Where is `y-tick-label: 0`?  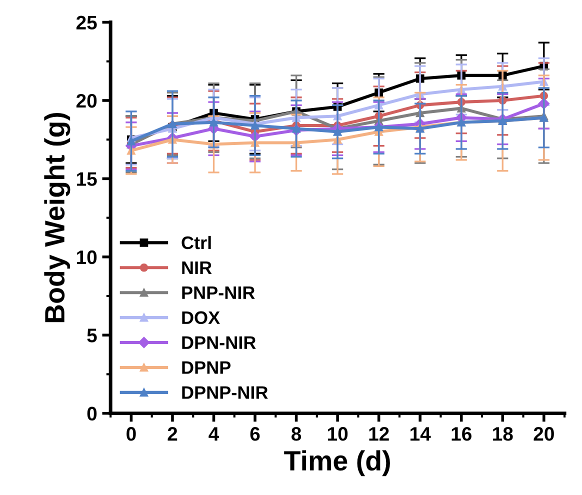
y-tick-label: 0 is located at coordinates (92, 413).